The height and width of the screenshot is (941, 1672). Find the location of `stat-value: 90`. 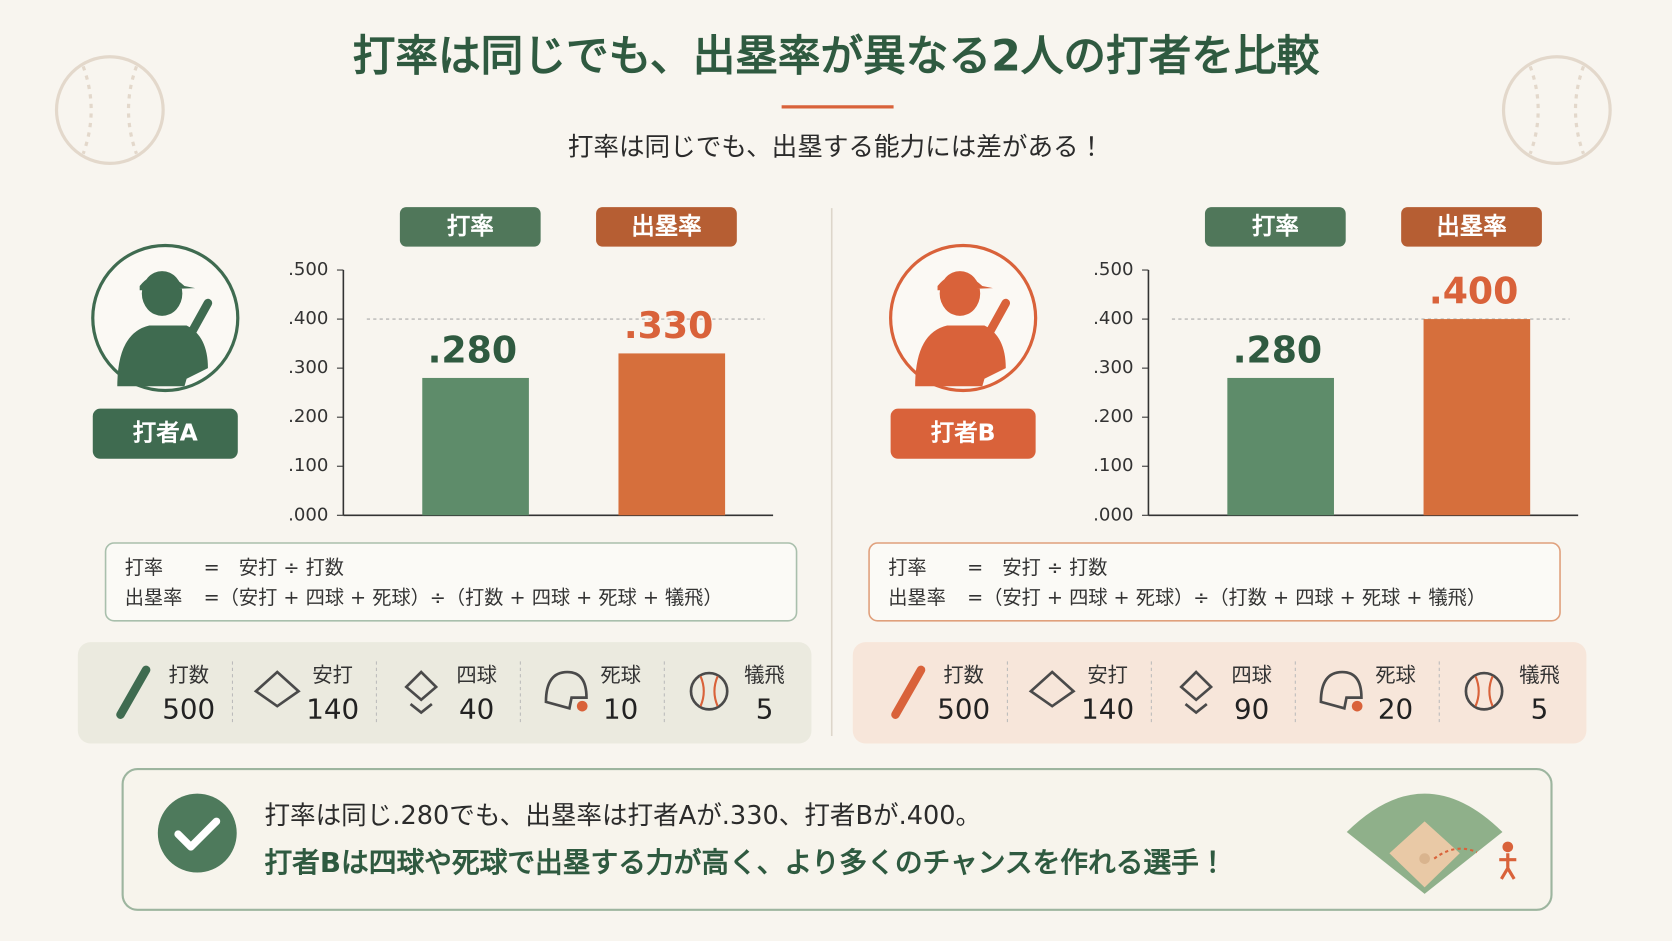

stat-value: 90 is located at coordinates (1251, 708).